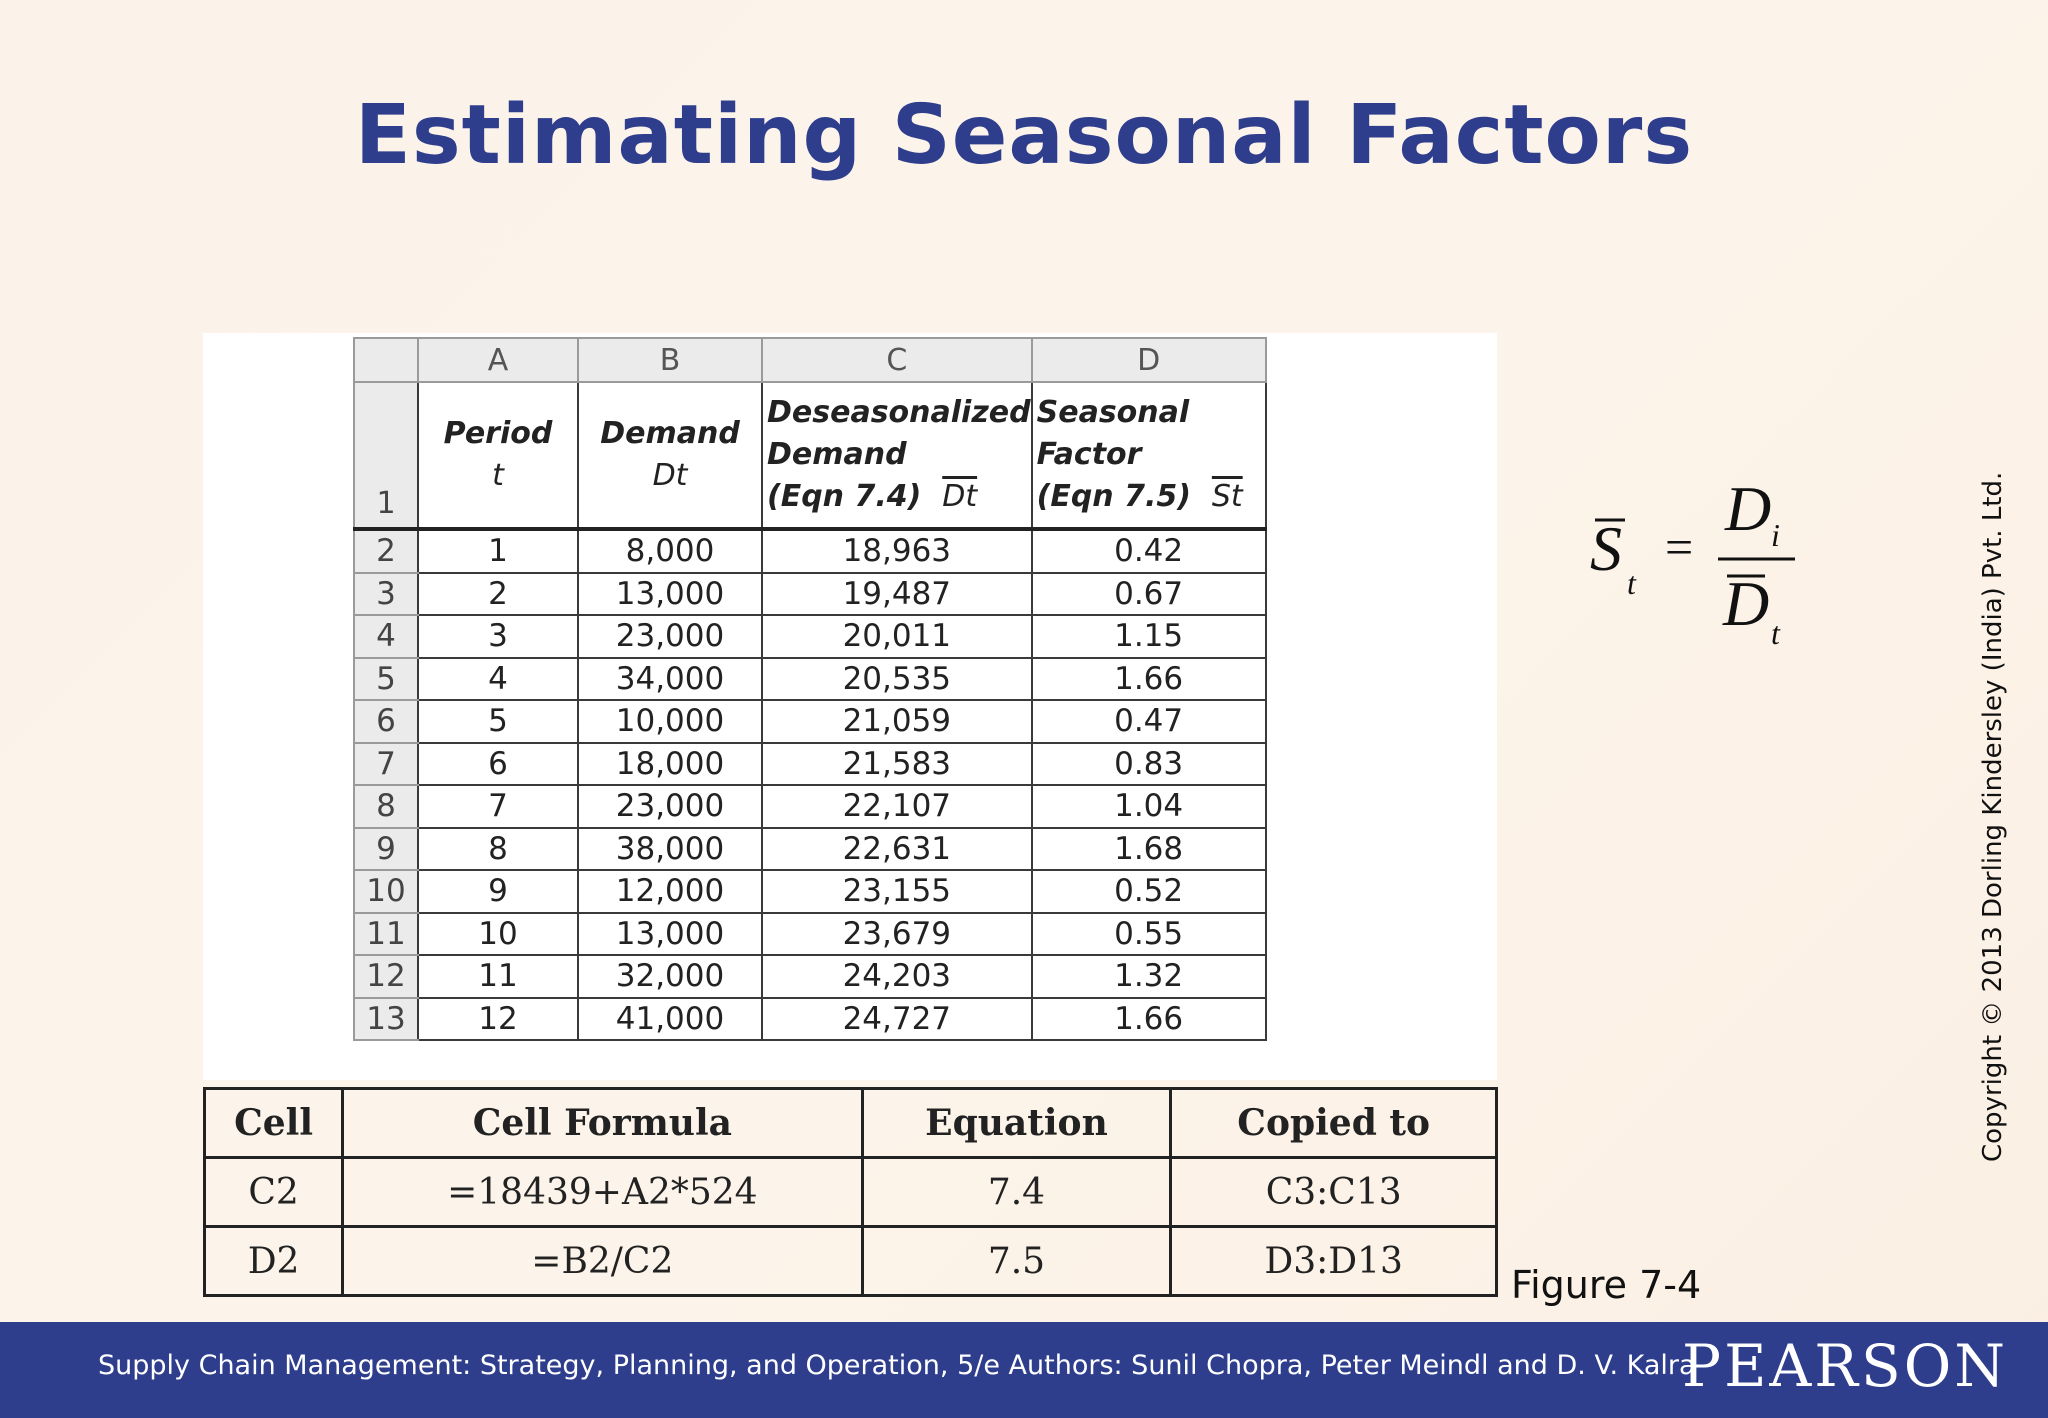  What do you see at coordinates (498, 1018) in the screenshot?
I see `cell-period: 12` at bounding box center [498, 1018].